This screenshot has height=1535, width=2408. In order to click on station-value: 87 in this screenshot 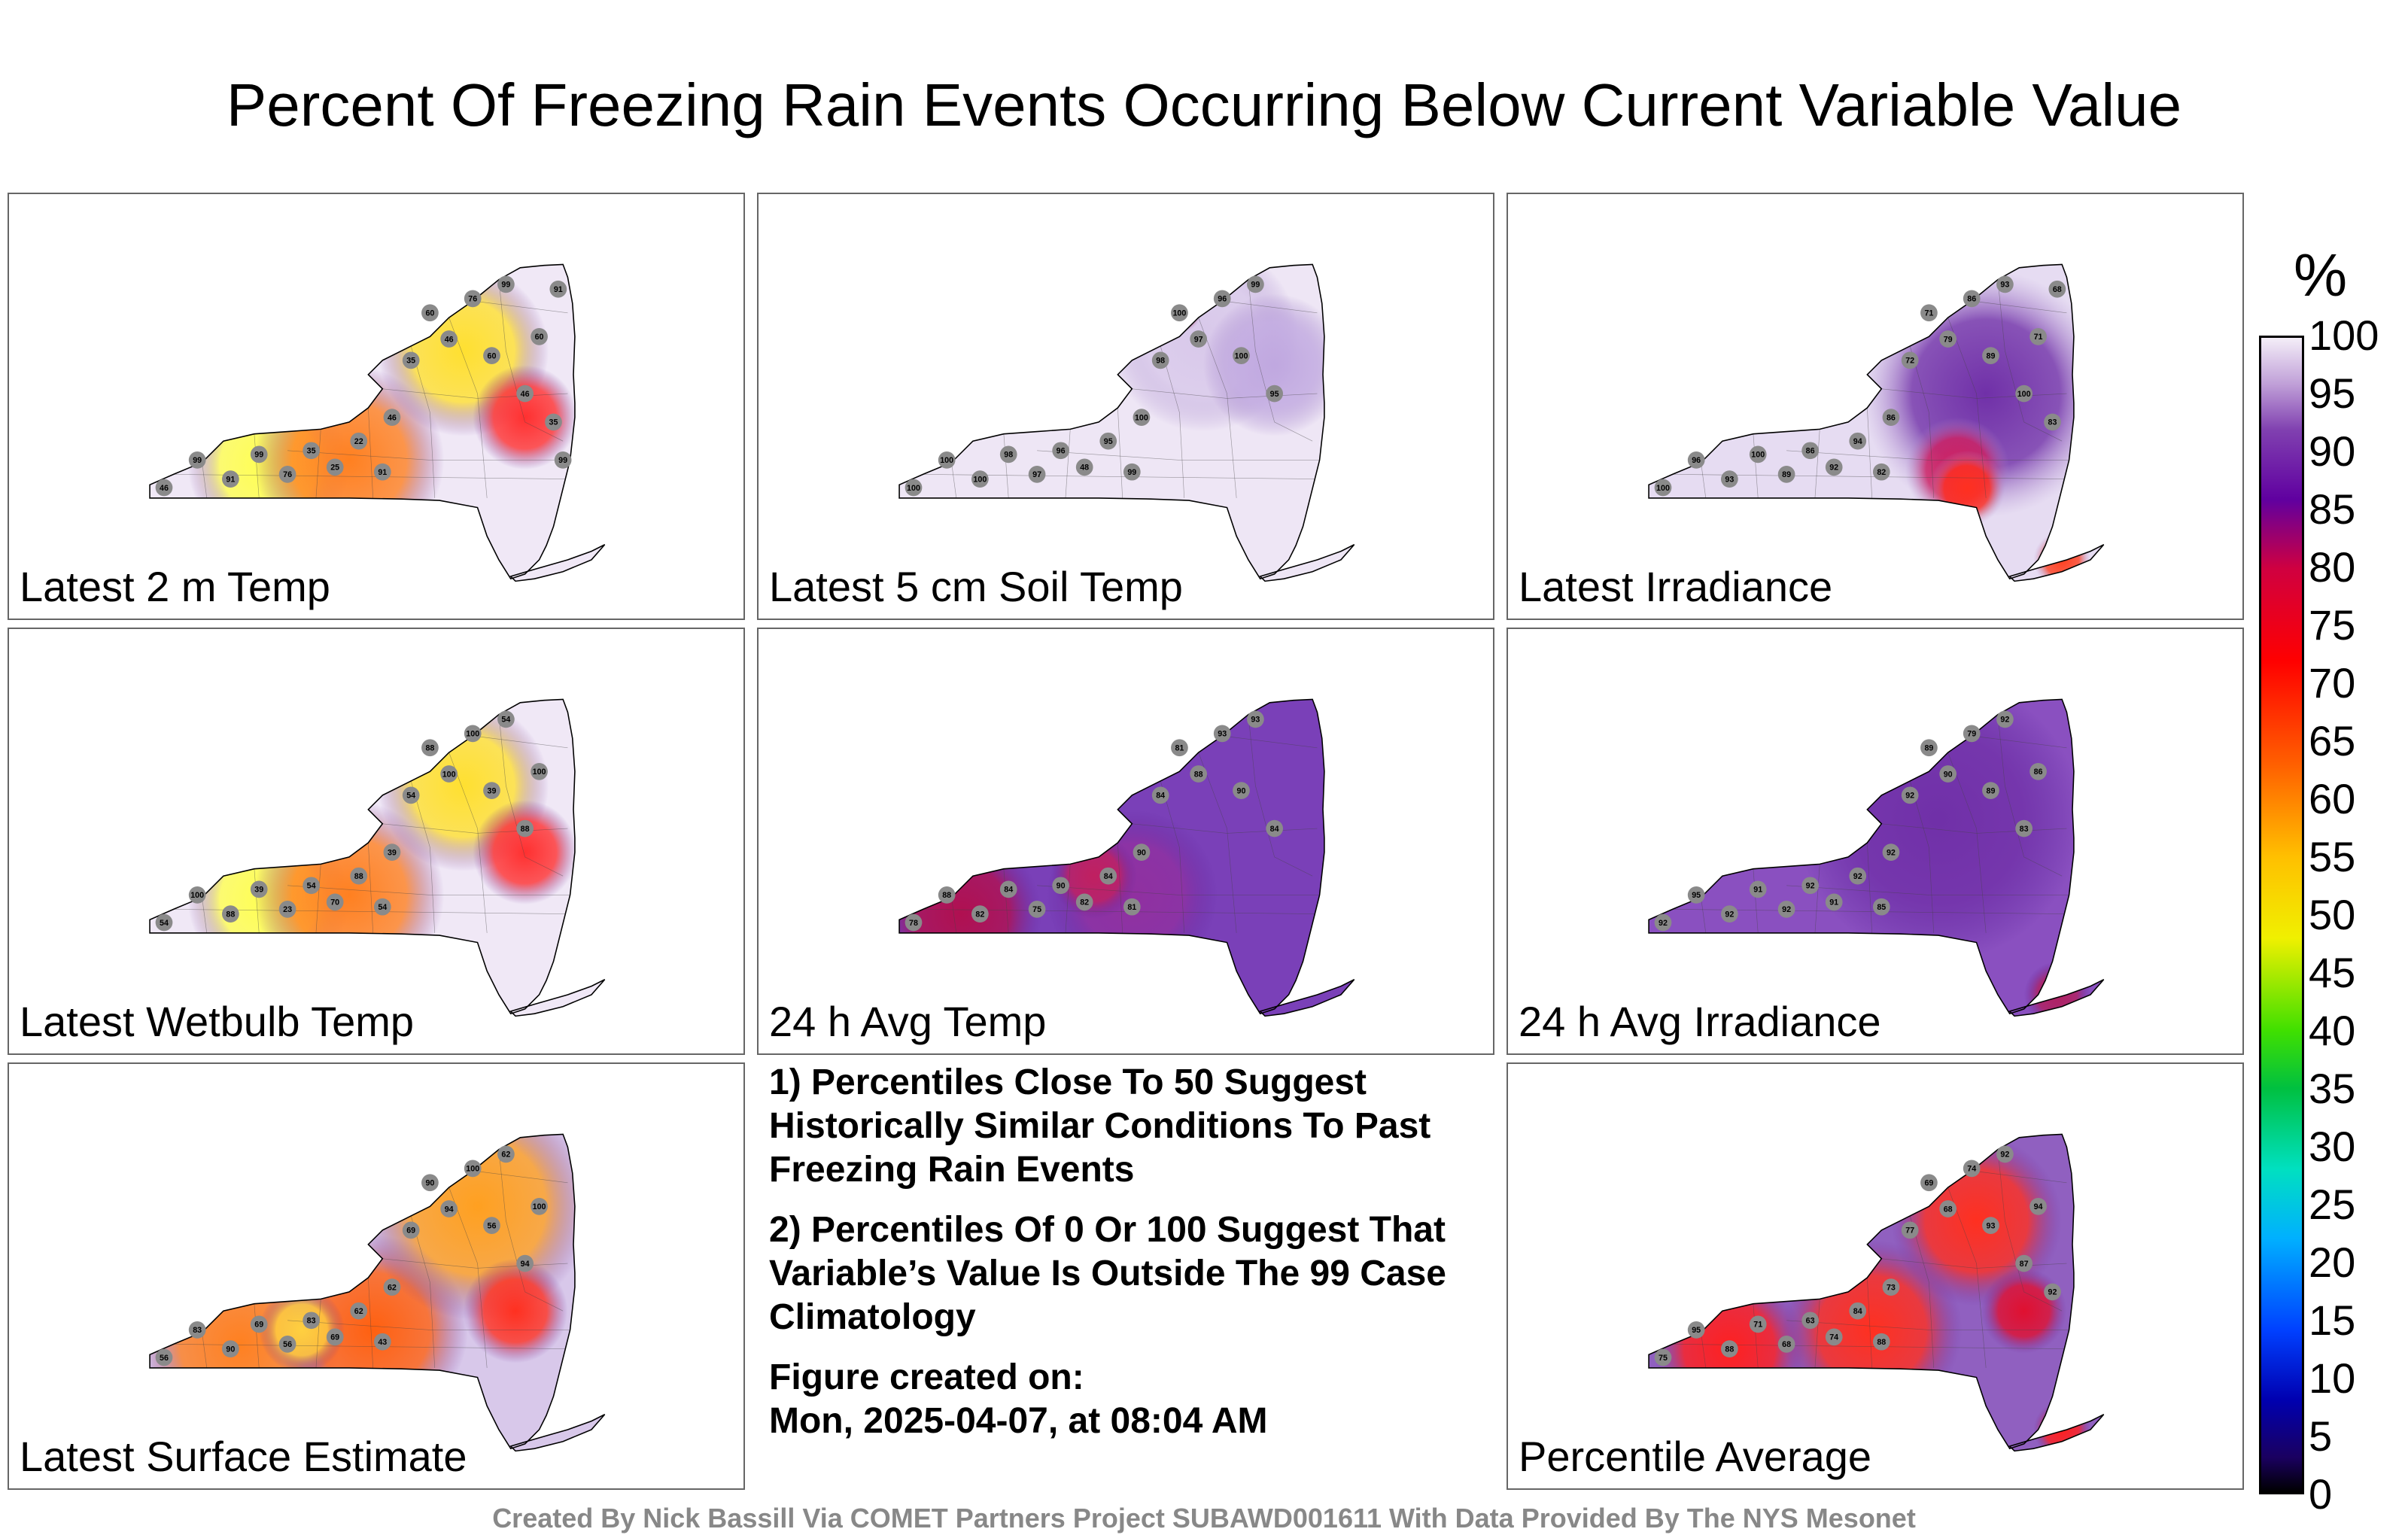, I will do `click(2024, 1264)`.